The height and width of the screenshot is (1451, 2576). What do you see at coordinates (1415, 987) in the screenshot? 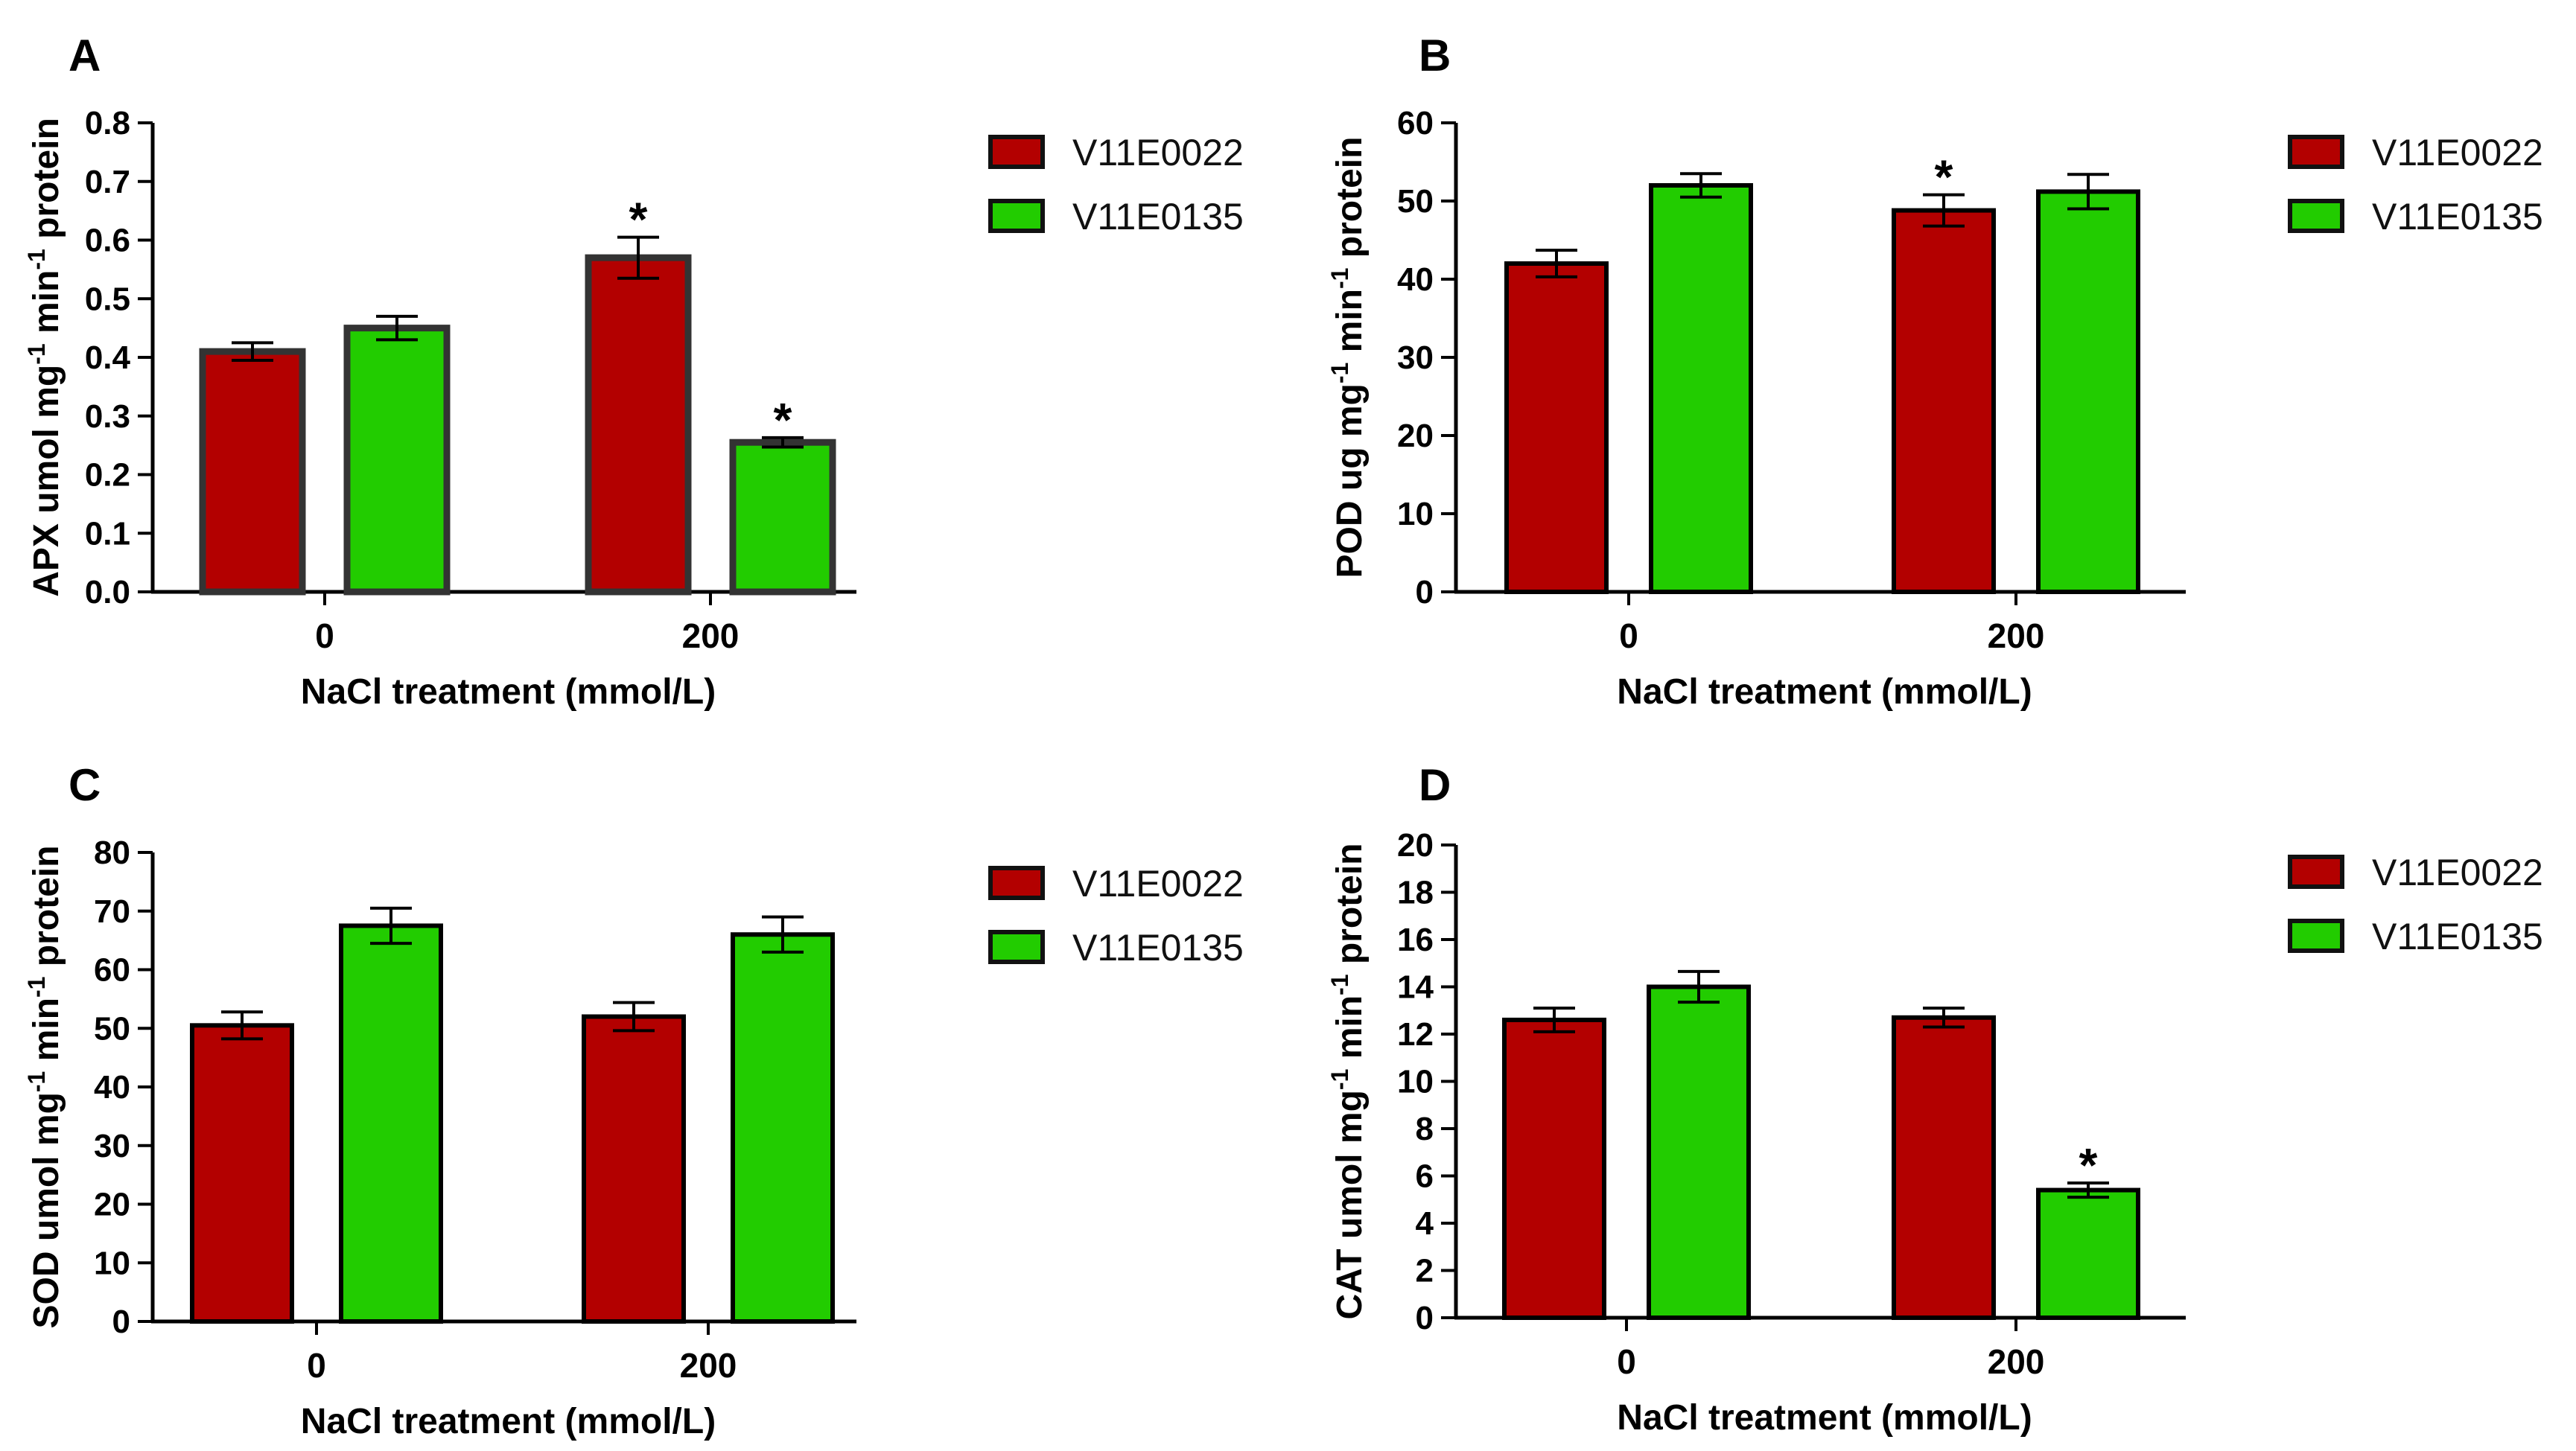
I see `y-tick-label: 14` at bounding box center [1415, 987].